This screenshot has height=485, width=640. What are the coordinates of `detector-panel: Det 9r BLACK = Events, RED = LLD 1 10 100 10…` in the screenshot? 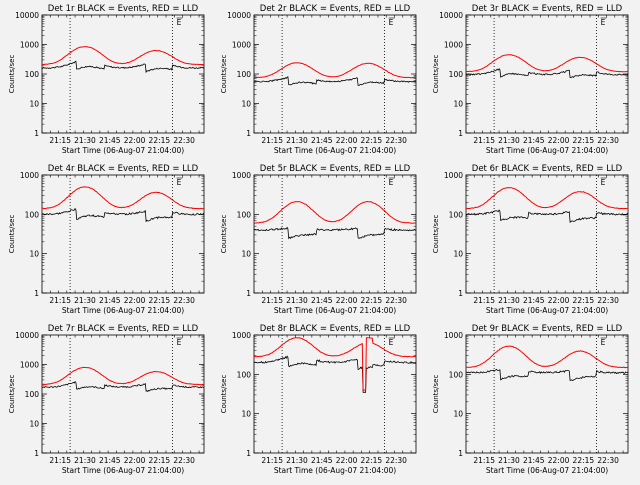 It's located at (530, 399).